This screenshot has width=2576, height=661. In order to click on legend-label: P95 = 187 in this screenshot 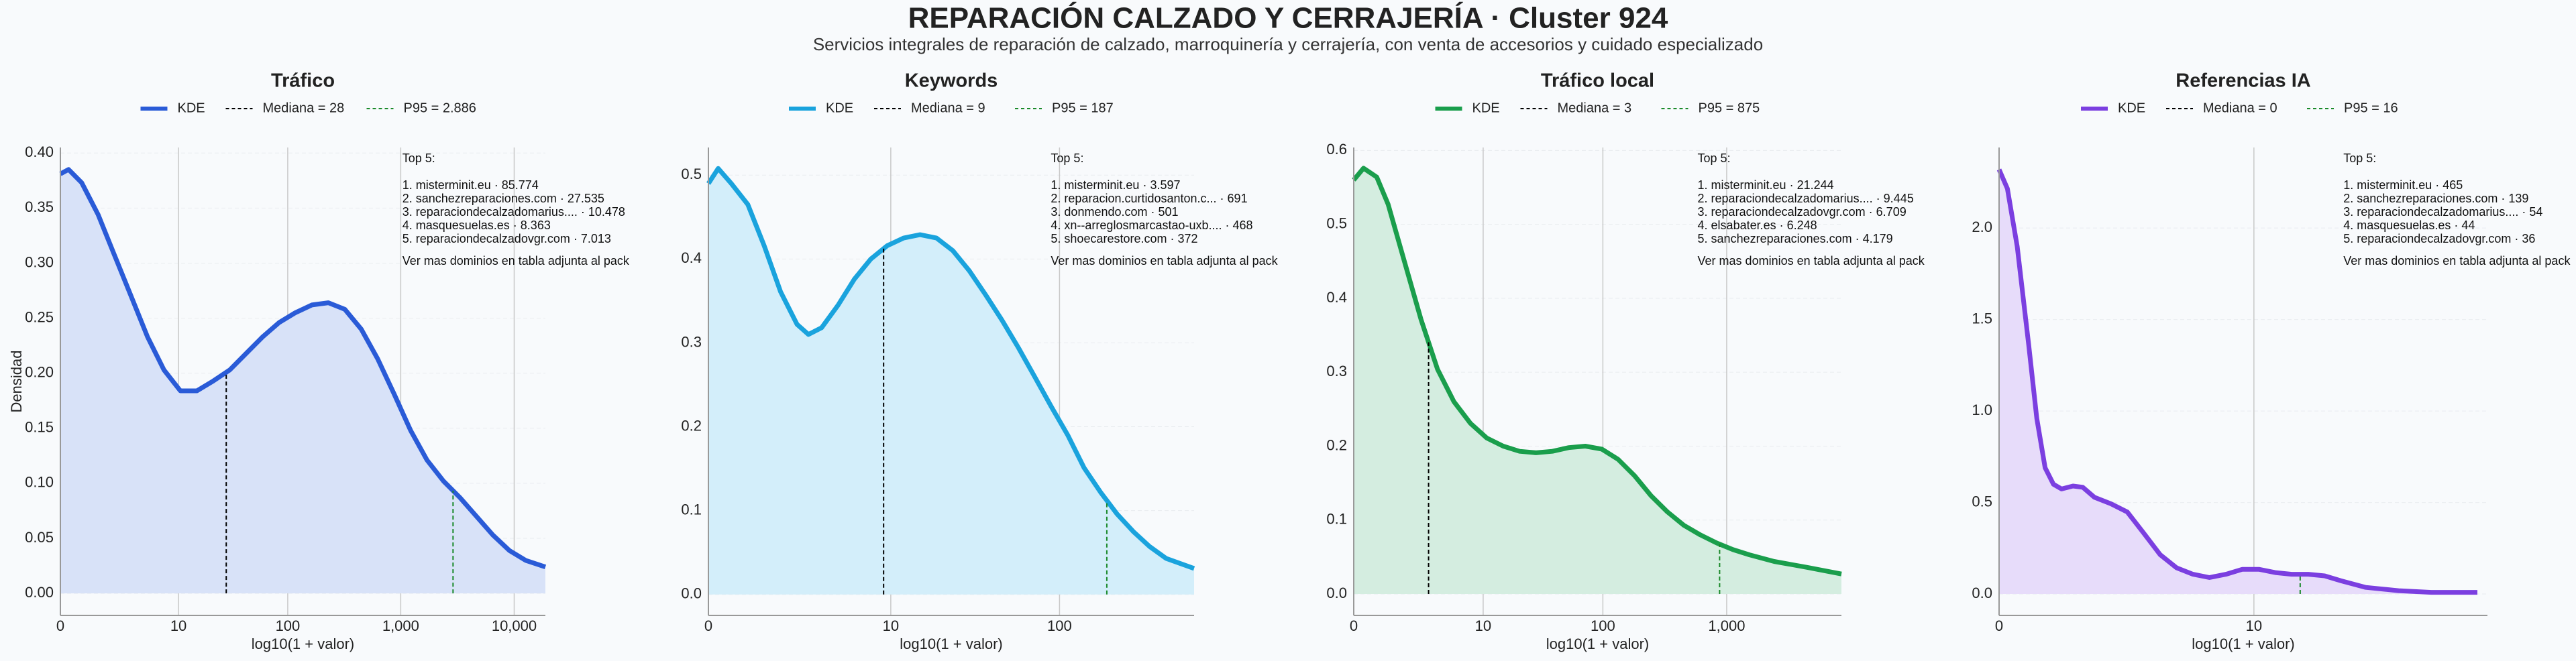, I will do `click(1083, 108)`.